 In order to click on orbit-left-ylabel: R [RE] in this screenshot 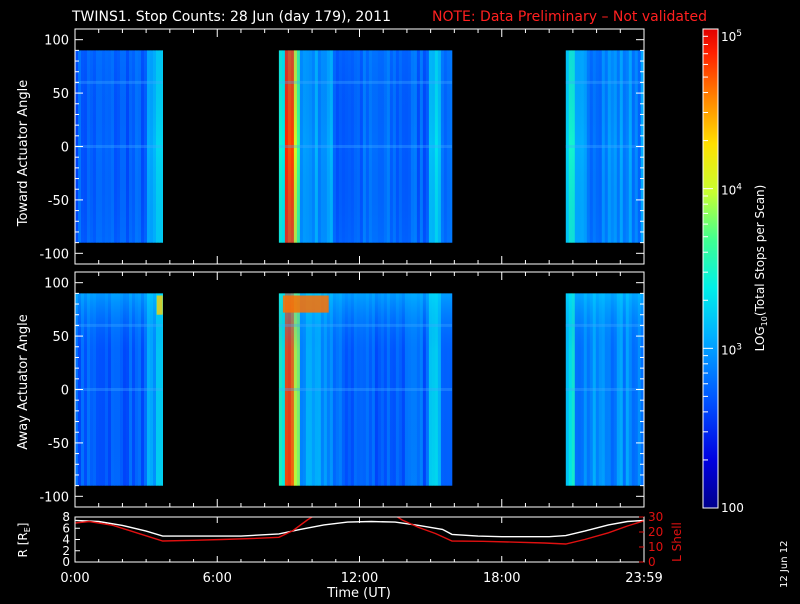, I will do `click(24, 540)`.